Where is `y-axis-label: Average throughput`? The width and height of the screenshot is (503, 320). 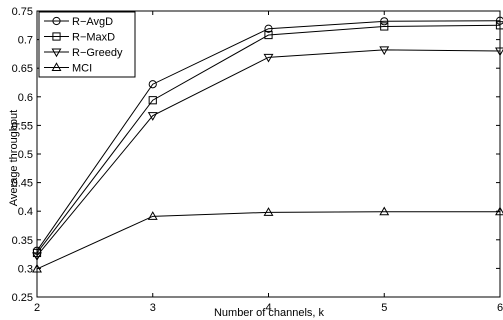
y-axis-label: Average throughput is located at coordinates (14, 158).